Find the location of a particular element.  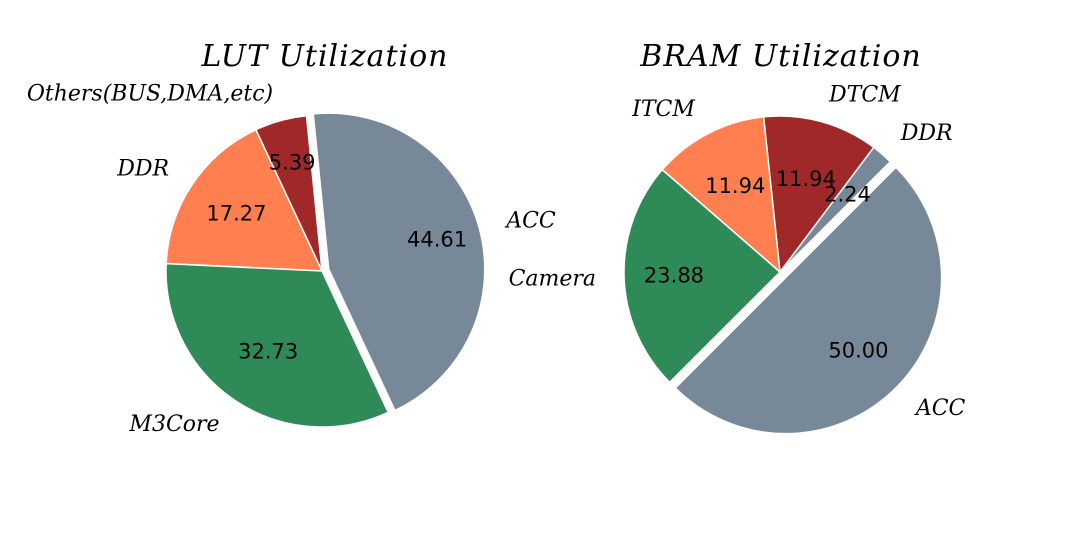

category-label-m3core: M3Core is located at coordinates (173, 424).